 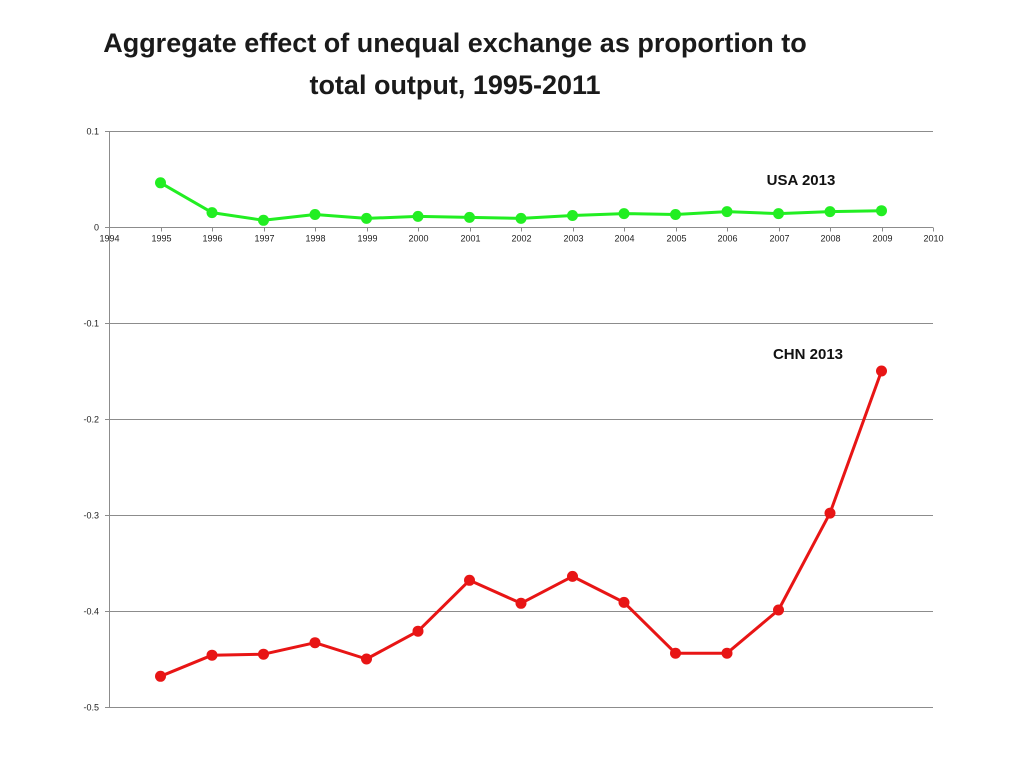 What do you see at coordinates (91, 612) in the screenshot?
I see `y-tick-label: -0.4` at bounding box center [91, 612].